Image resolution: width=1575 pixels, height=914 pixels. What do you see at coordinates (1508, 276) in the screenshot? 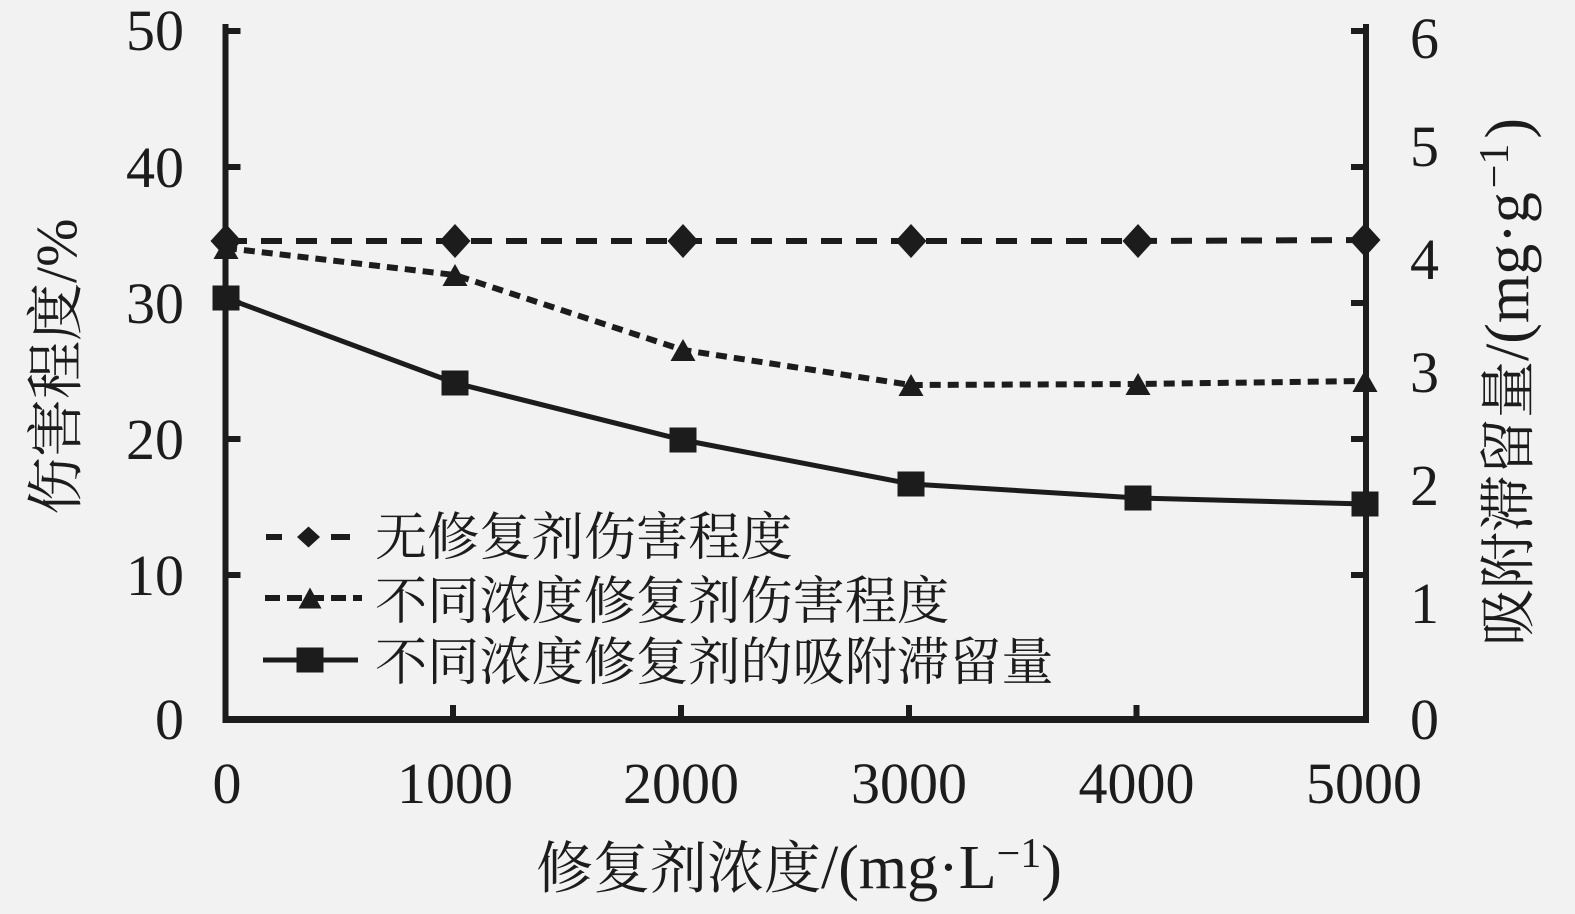
I see `svg-text: /(mg·g` at bounding box center [1508, 276].